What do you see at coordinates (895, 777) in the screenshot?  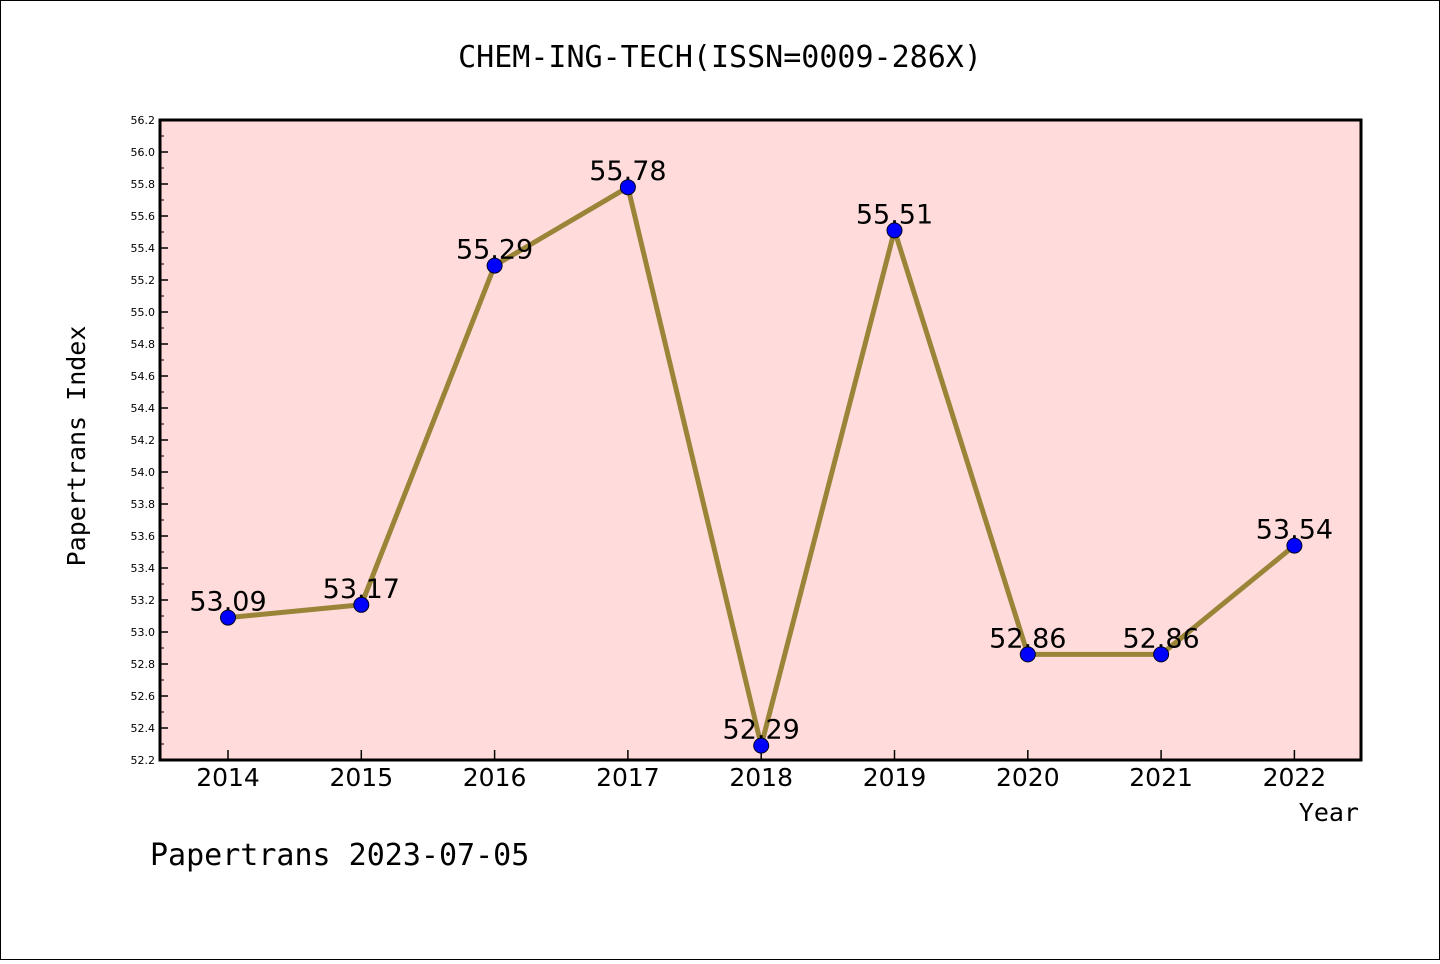 I see `x-tick-label: 2019` at bounding box center [895, 777].